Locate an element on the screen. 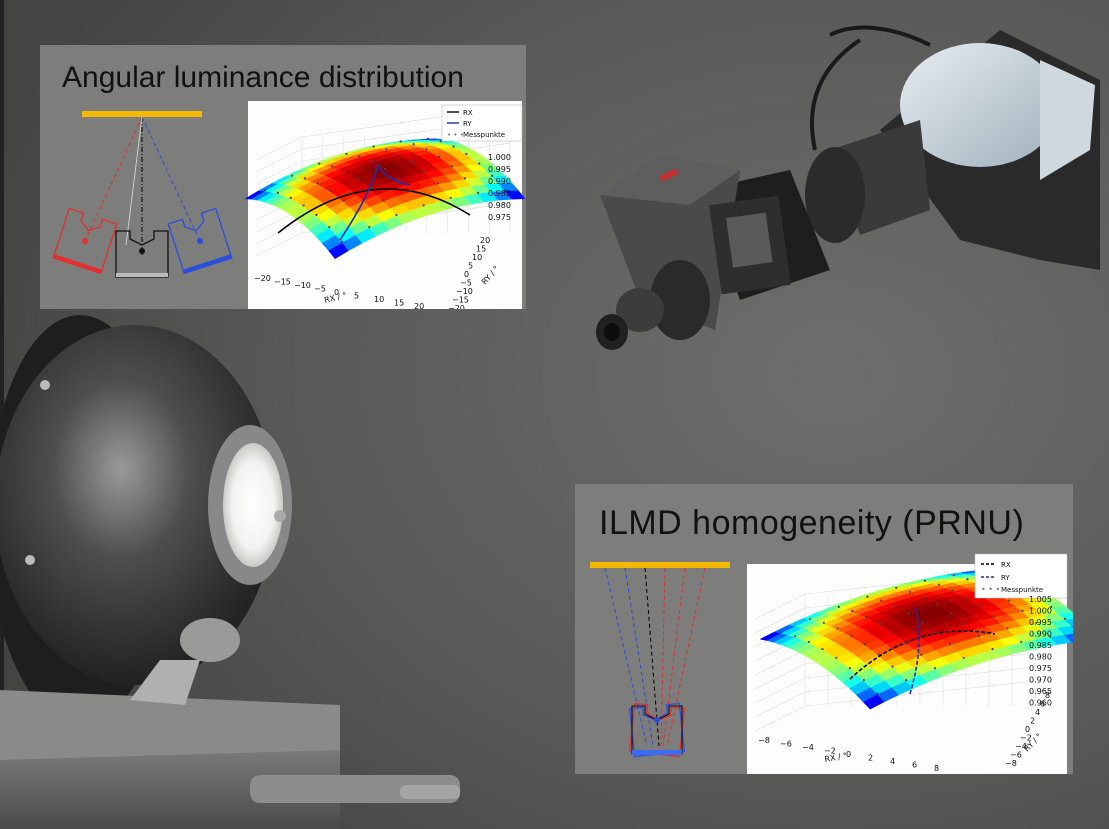  tick-label: 1.005 is located at coordinates (1040, 599).